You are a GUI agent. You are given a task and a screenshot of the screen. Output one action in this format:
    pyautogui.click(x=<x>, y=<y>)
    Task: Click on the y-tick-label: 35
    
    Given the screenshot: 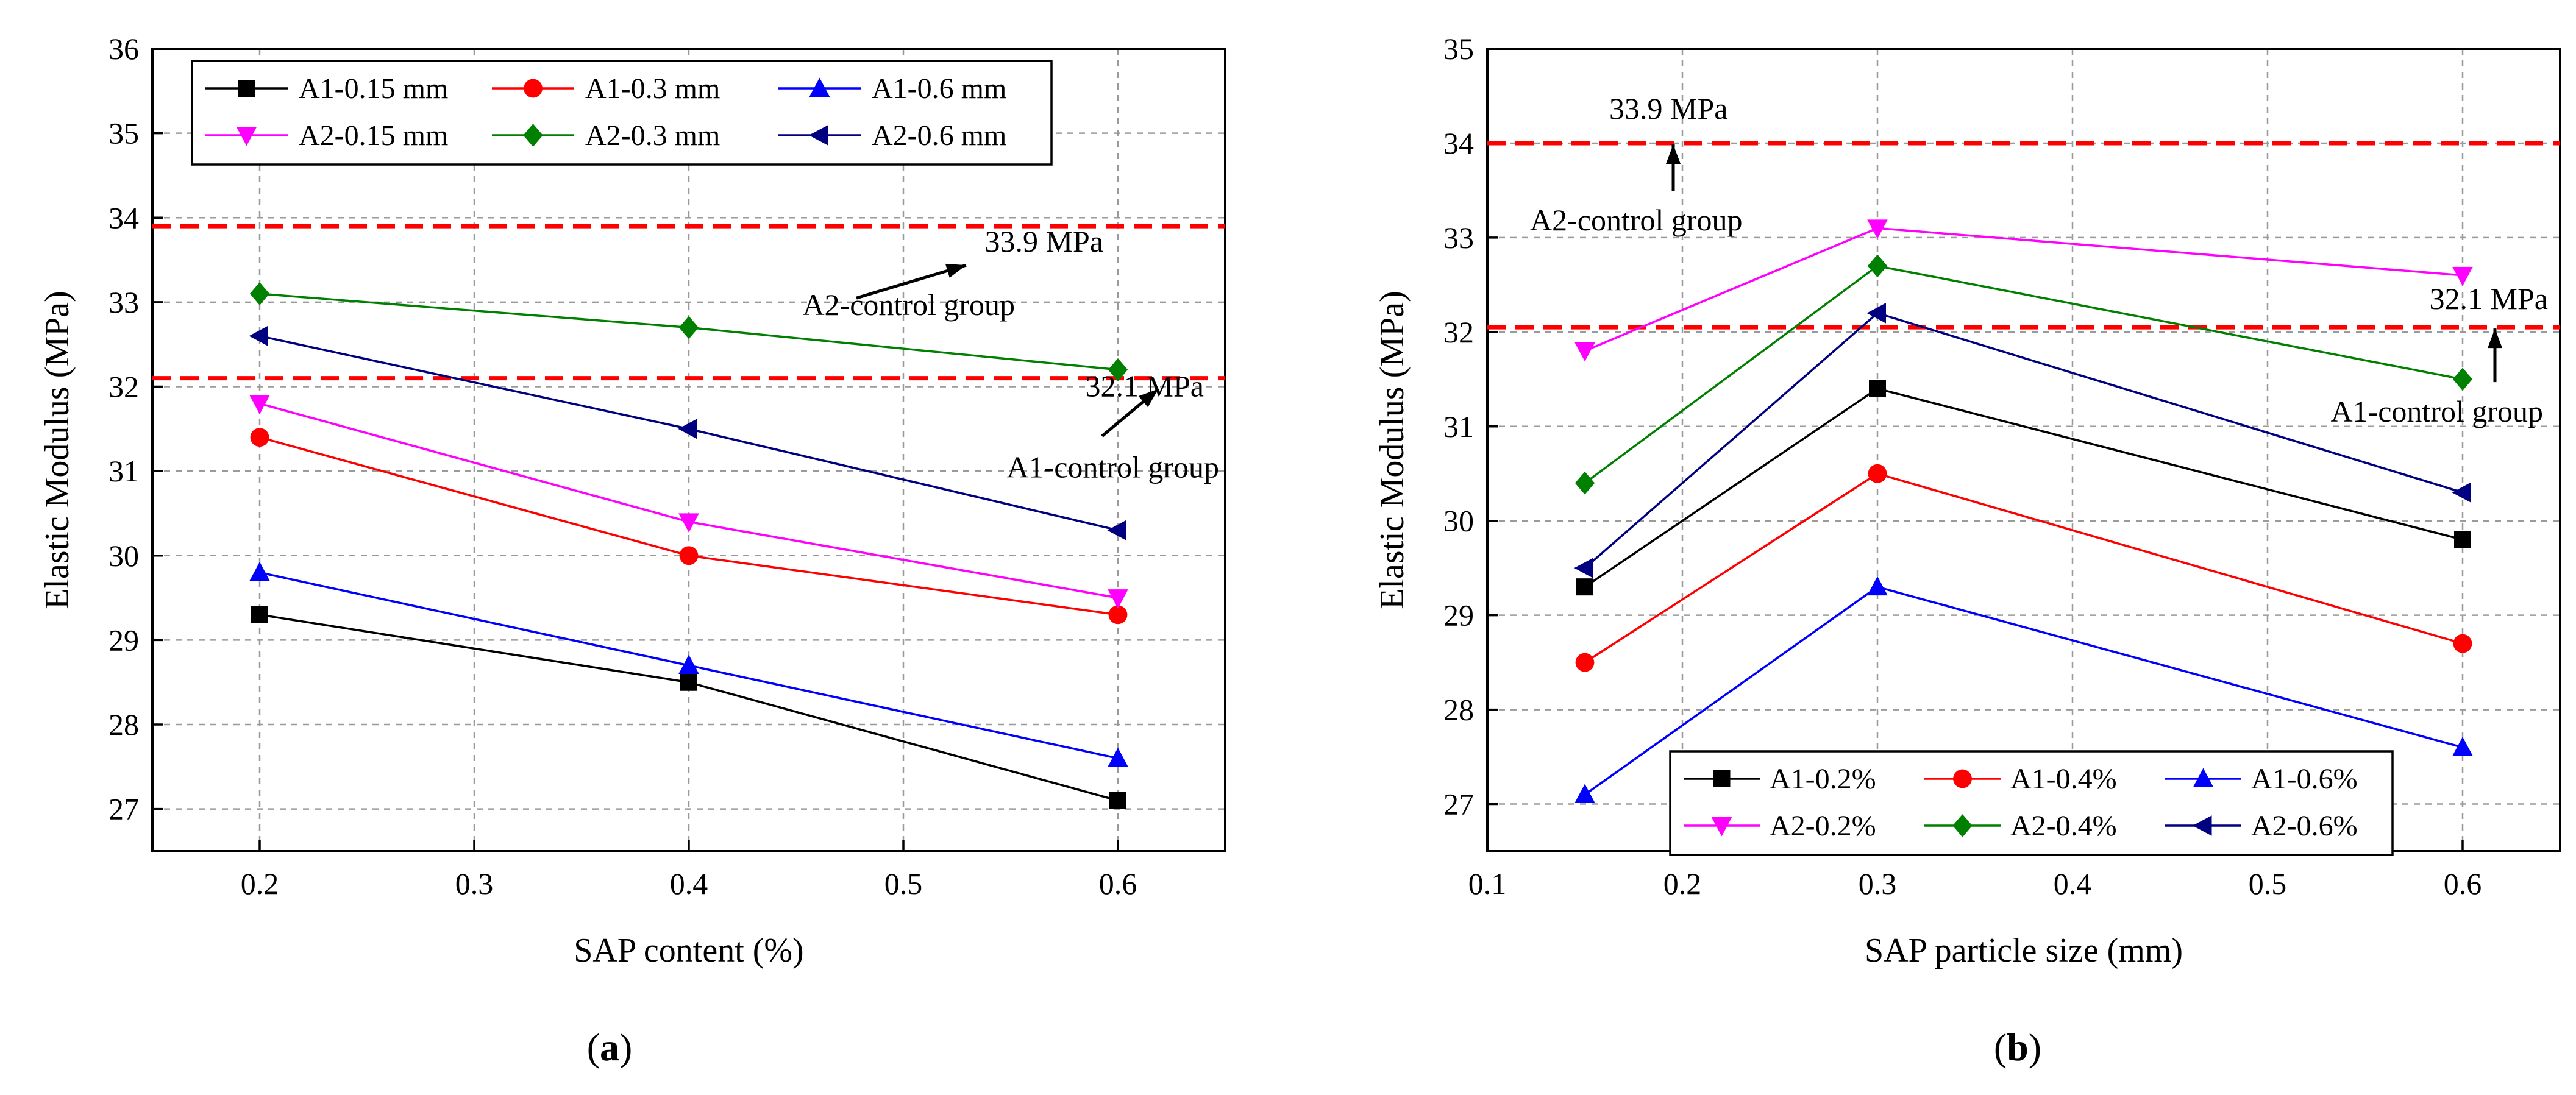 What is the action you would take?
    pyautogui.click(x=1458, y=49)
    